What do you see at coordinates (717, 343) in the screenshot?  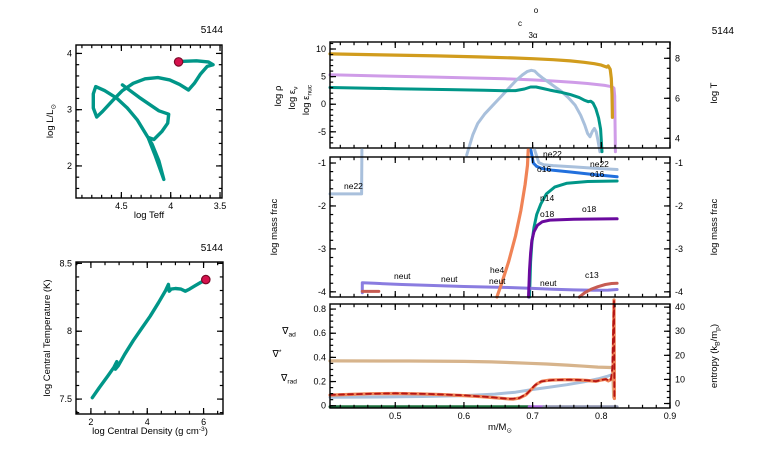 I see `axis-label-entropy-seg: B` at bounding box center [717, 343].